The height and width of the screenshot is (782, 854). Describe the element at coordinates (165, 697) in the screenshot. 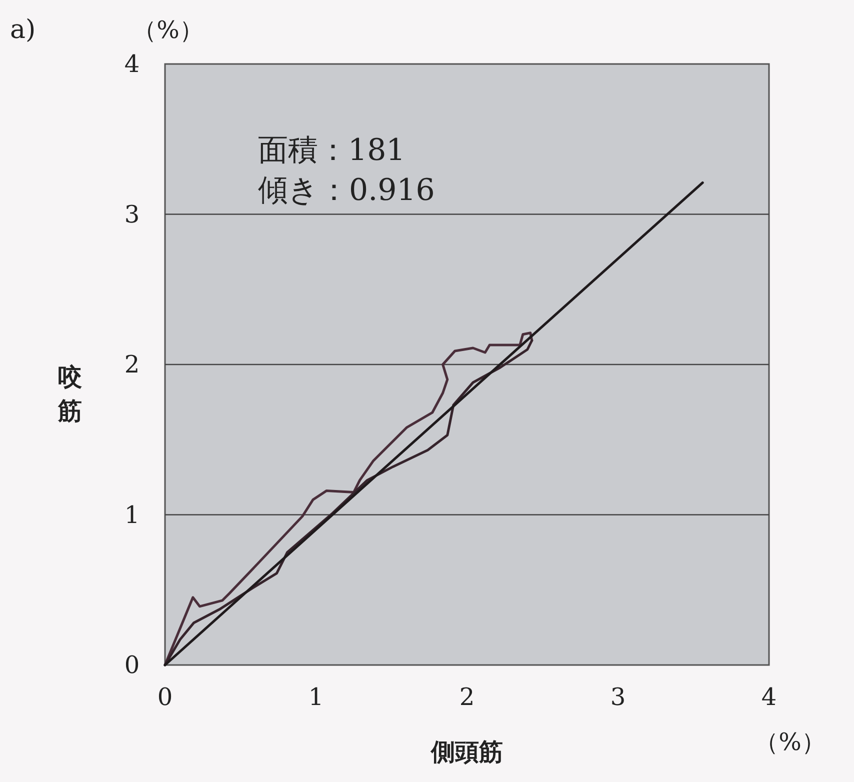

I see `xtick: 0` at that location.